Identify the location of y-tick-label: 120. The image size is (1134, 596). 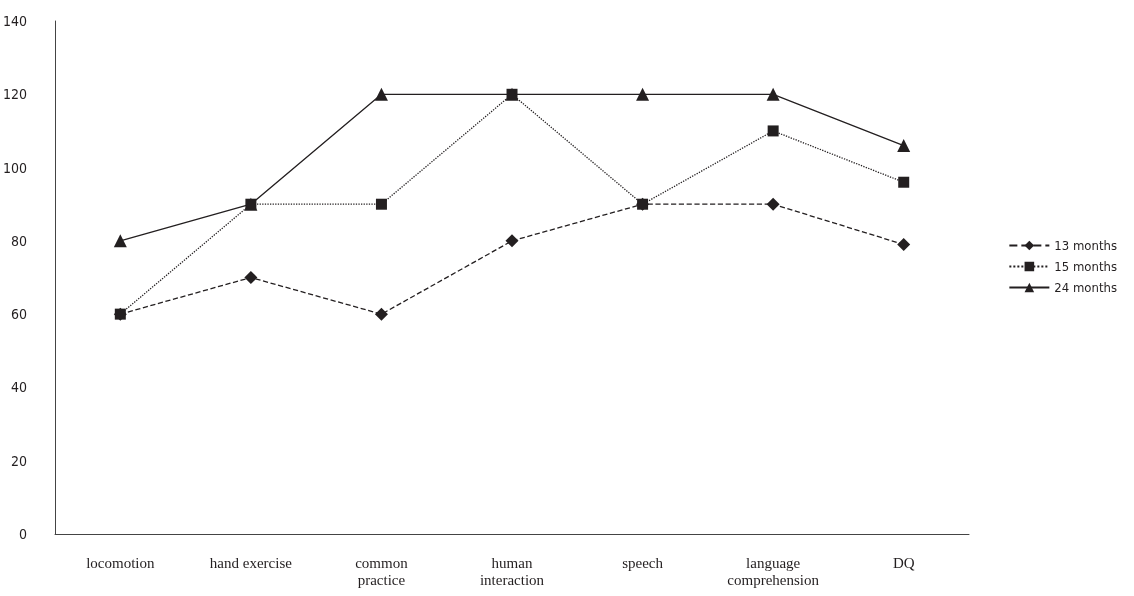
(15, 94).